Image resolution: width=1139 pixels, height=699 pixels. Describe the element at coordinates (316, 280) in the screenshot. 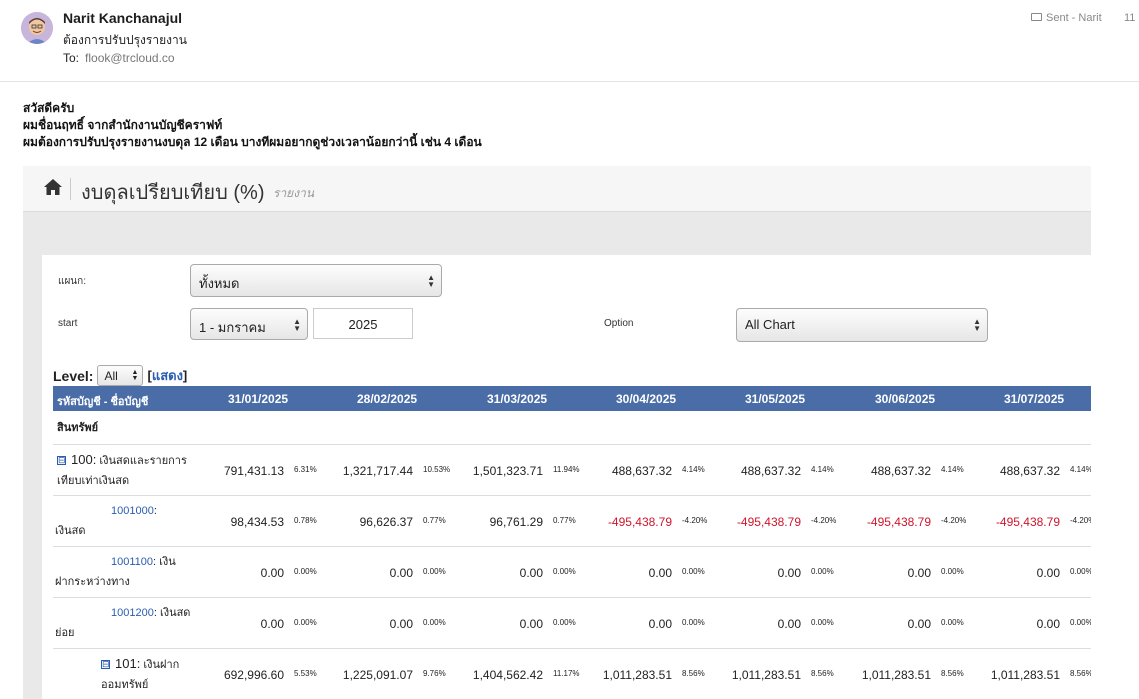

I see `department-select: ทั้งหมด ▲ ▼` at that location.